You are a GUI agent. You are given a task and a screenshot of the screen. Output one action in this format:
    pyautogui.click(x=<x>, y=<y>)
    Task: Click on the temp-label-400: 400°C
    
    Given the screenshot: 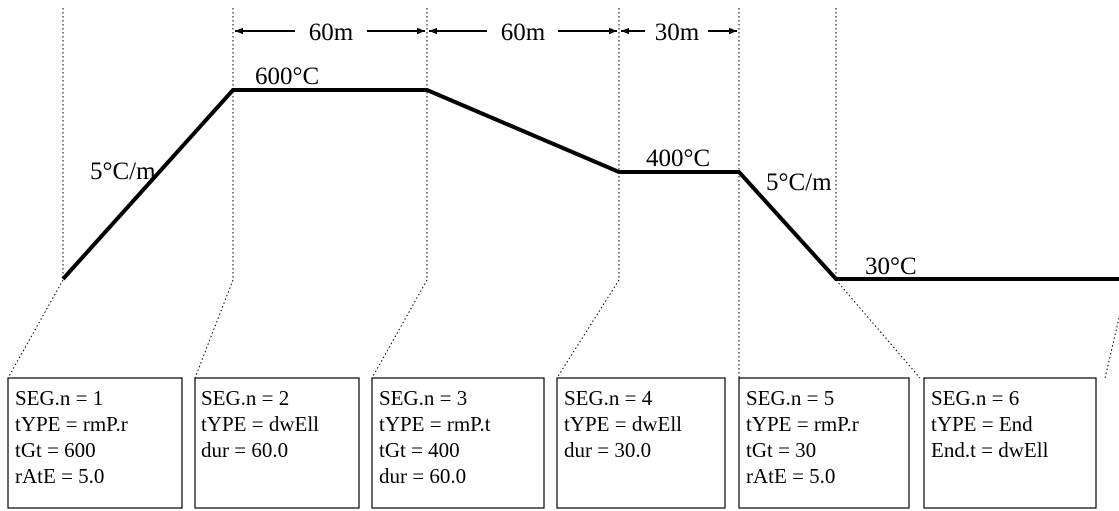 What is the action you would take?
    pyautogui.click(x=678, y=158)
    